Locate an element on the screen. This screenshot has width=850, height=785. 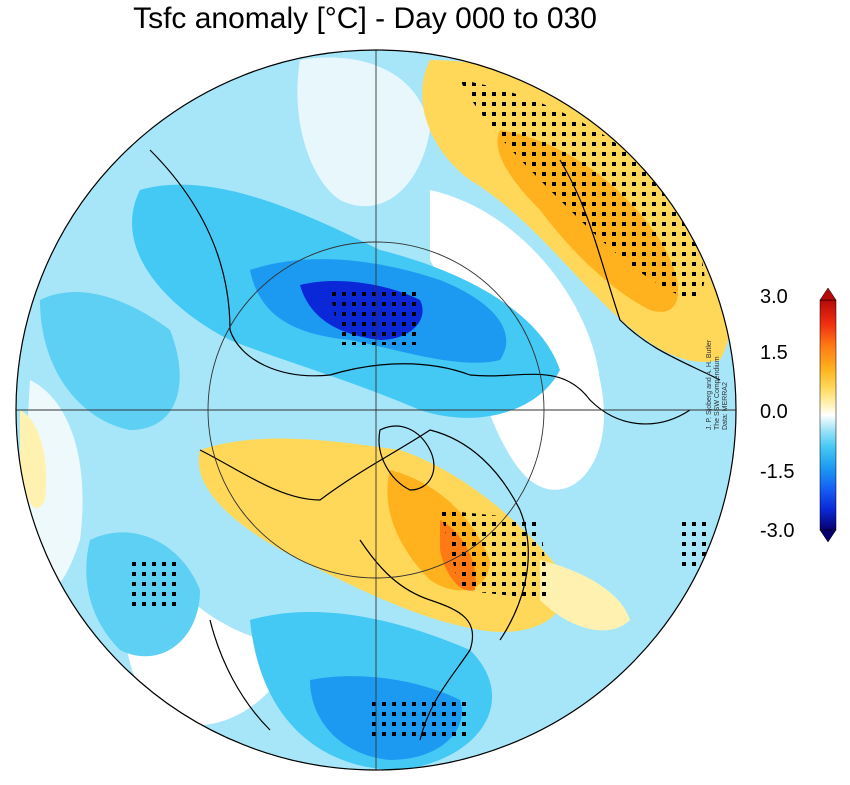
credit-line: The SSW Compendium is located at coordinates (717, 393).